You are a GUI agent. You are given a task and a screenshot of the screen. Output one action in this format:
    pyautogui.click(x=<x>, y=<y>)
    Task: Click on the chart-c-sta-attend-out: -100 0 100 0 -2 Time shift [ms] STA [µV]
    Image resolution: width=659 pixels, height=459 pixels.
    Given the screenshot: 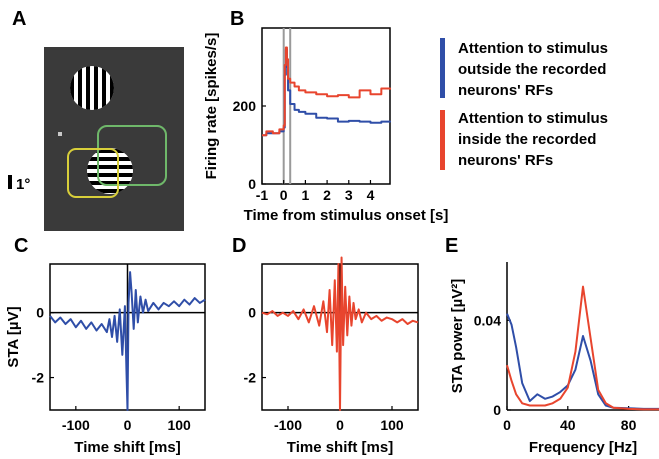 What is the action you would take?
    pyautogui.click(x=105, y=359)
    